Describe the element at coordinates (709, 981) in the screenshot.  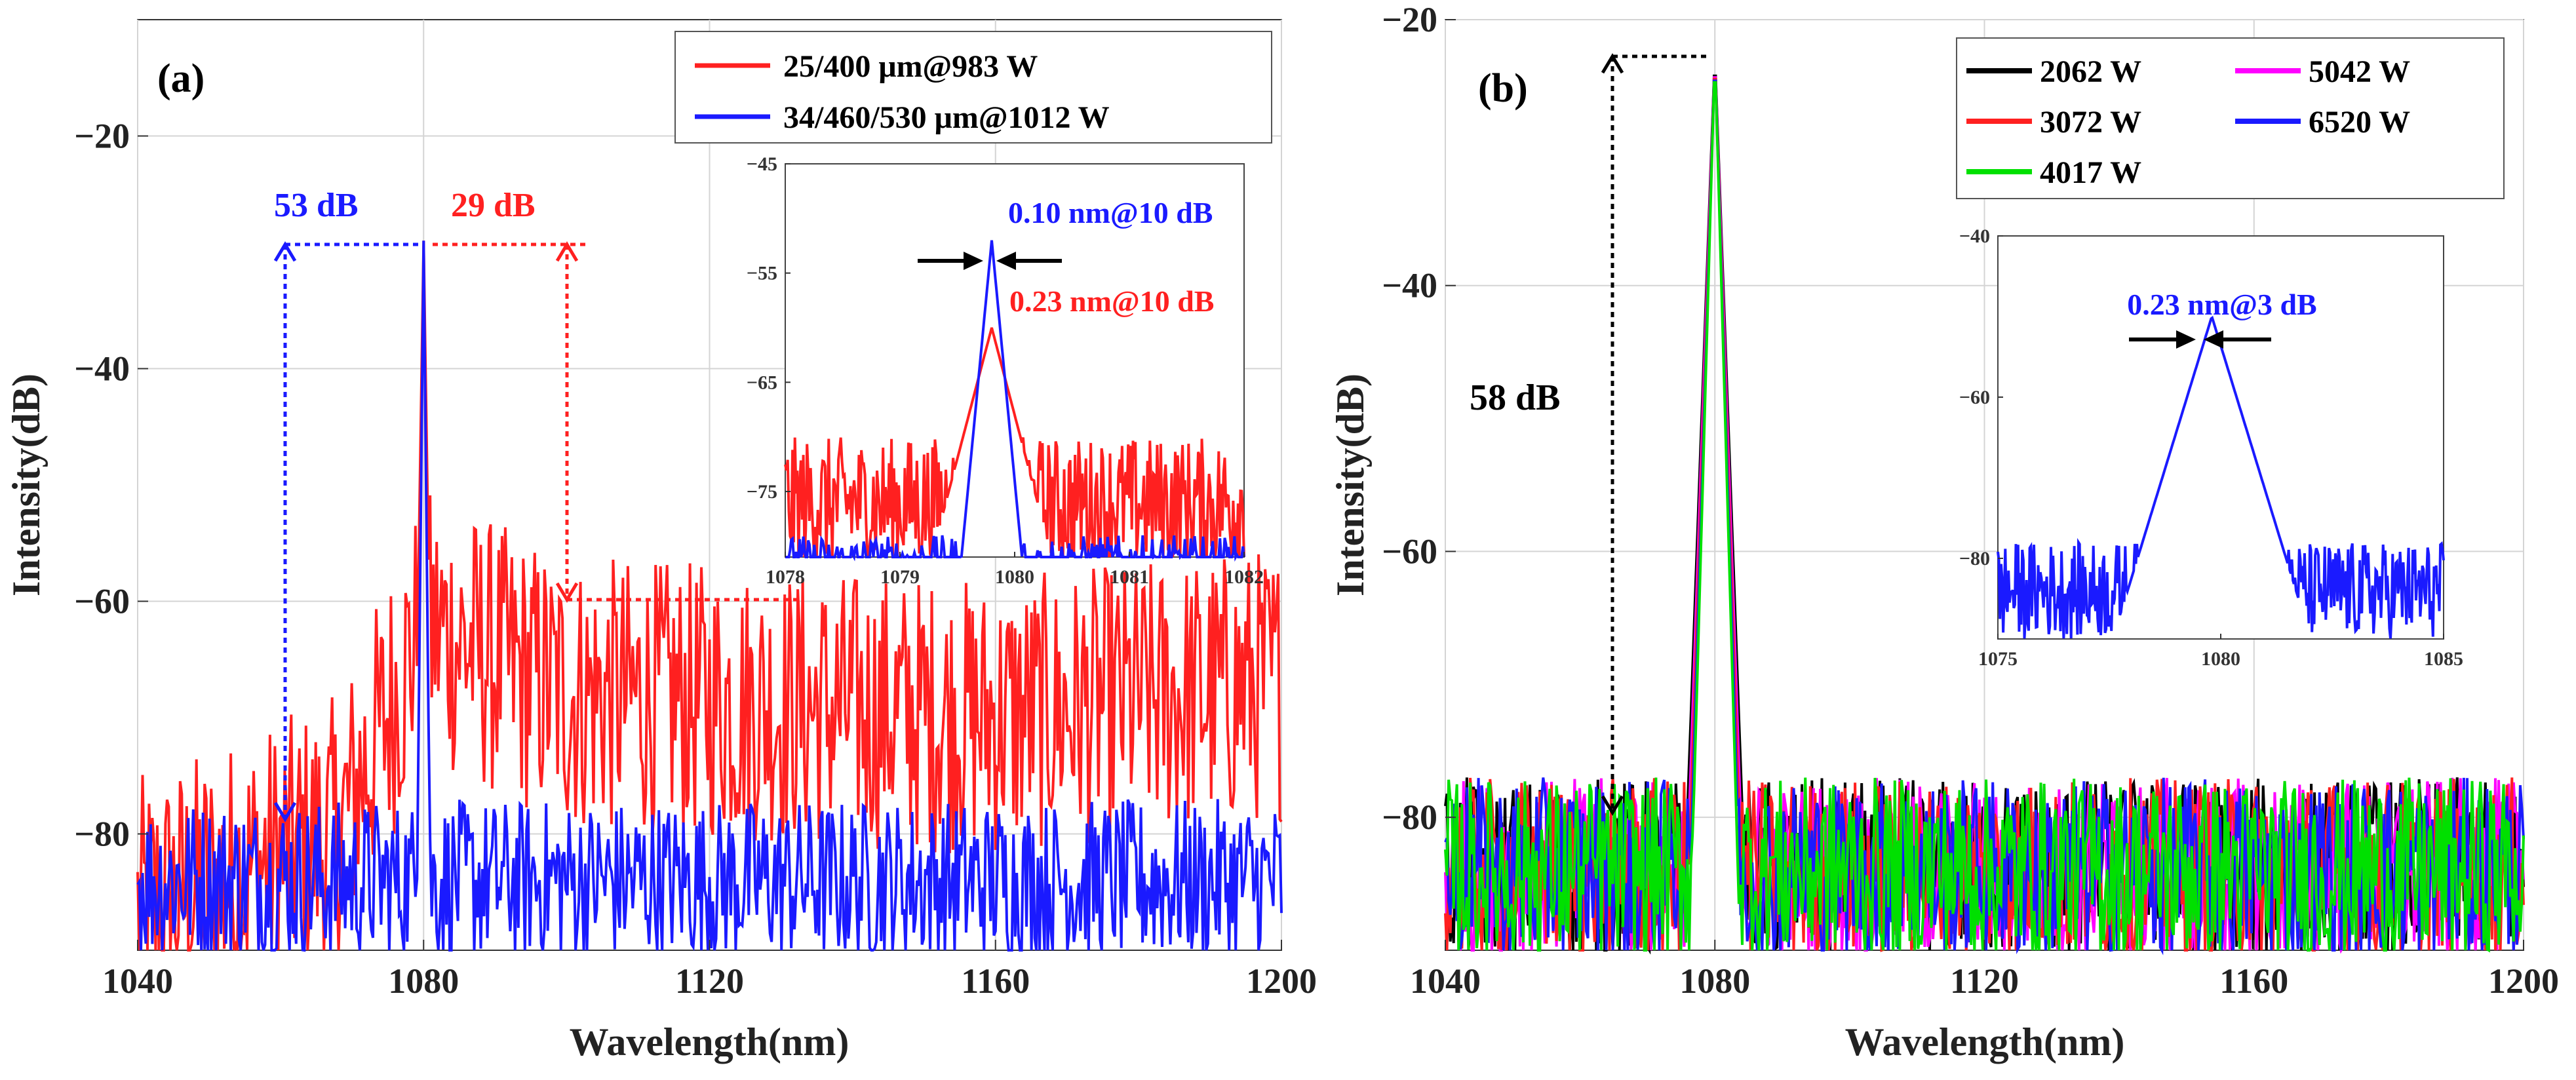
I see `panel-a-xtick-label-2: 1120` at that location.